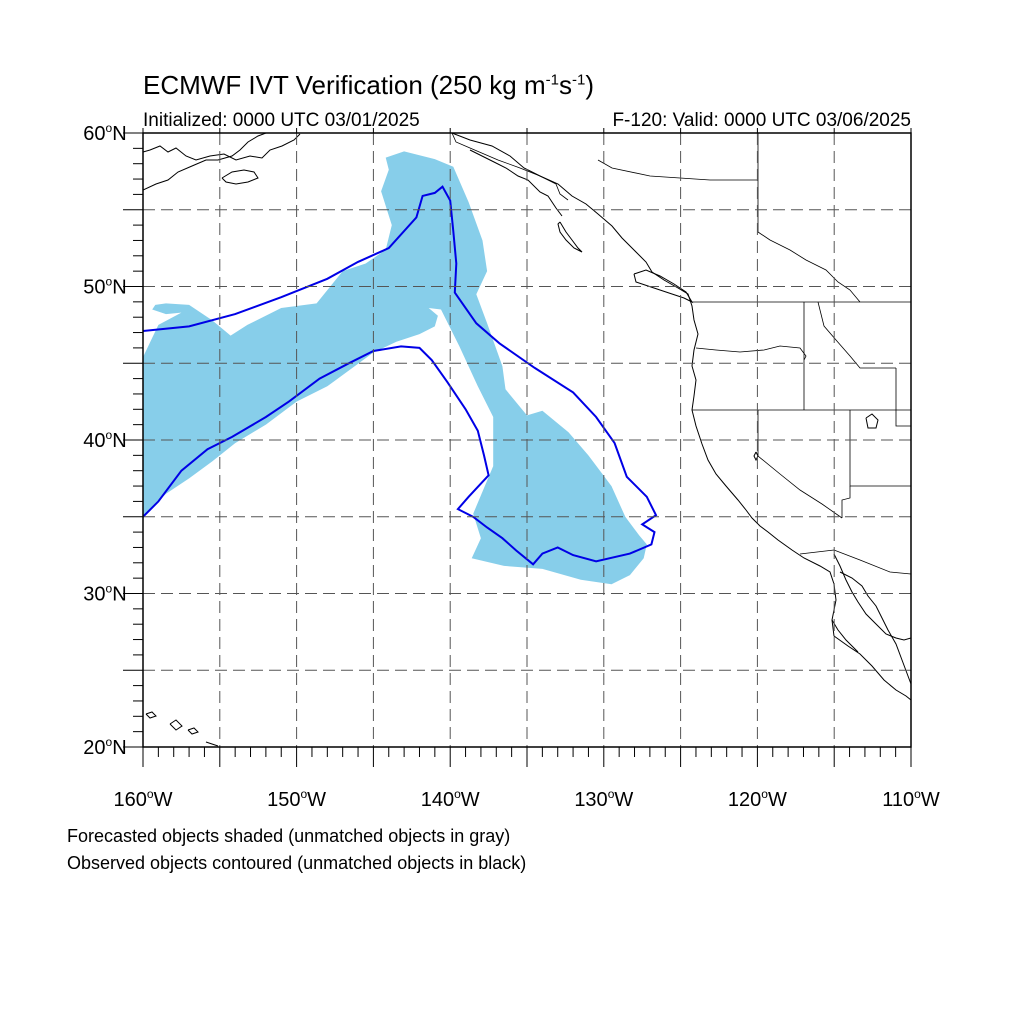 The height and width of the screenshot is (1024, 1024). I want to click on se-alaska-coastline, so click(516, 183).